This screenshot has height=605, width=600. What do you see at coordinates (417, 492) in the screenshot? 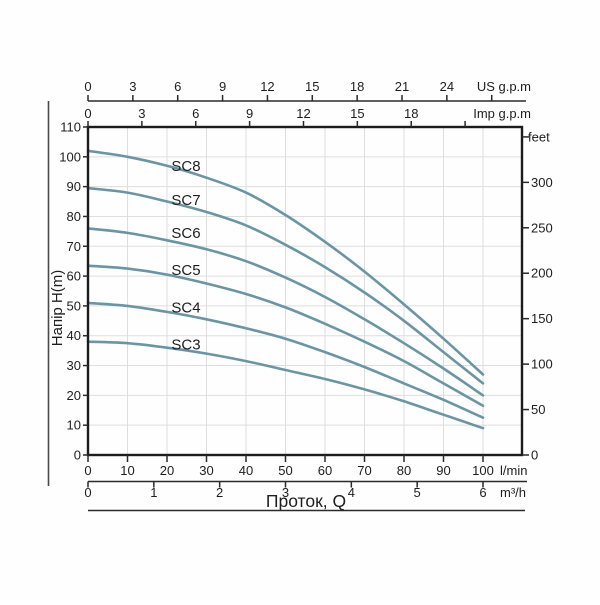
I see `tick-label-m3h: 5` at bounding box center [417, 492].